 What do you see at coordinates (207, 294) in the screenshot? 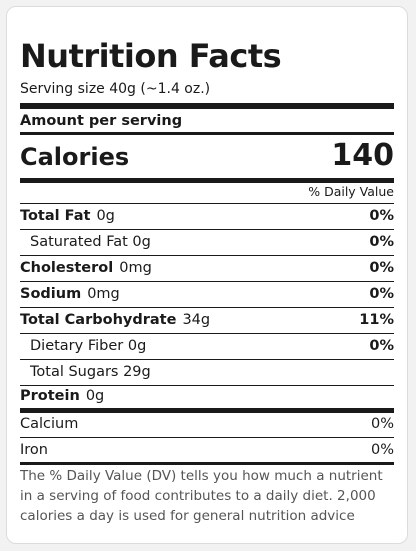
I see `nutrient-row-sodium: Sodium 0mg 0%` at bounding box center [207, 294].